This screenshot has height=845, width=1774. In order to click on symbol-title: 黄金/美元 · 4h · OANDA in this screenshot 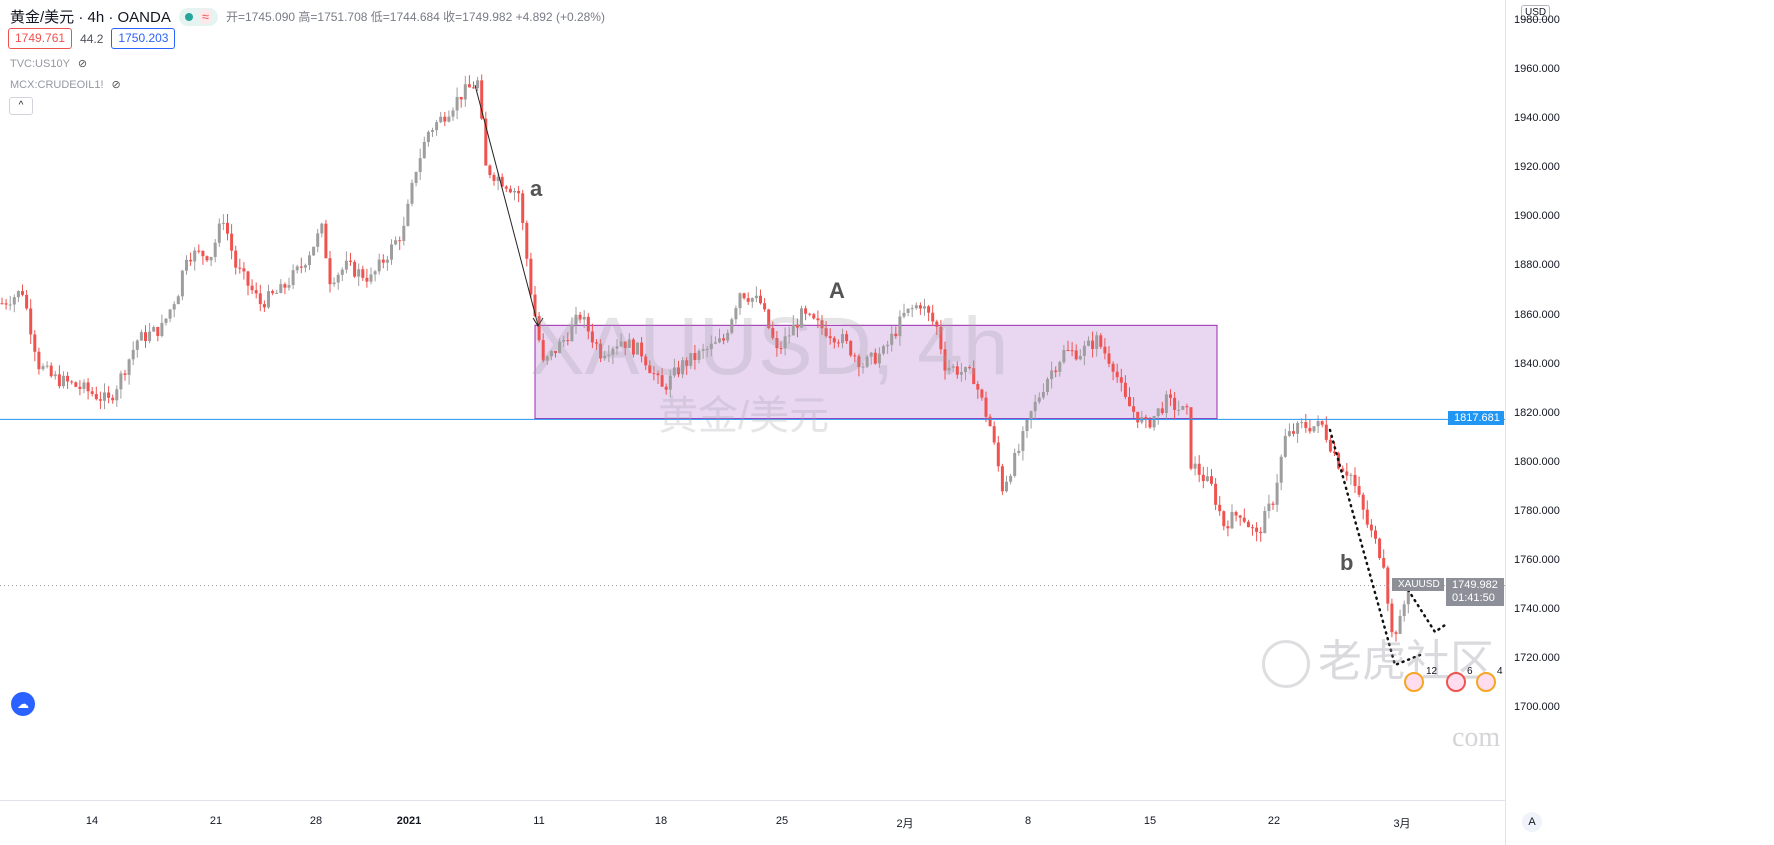, I will do `click(90, 17)`.